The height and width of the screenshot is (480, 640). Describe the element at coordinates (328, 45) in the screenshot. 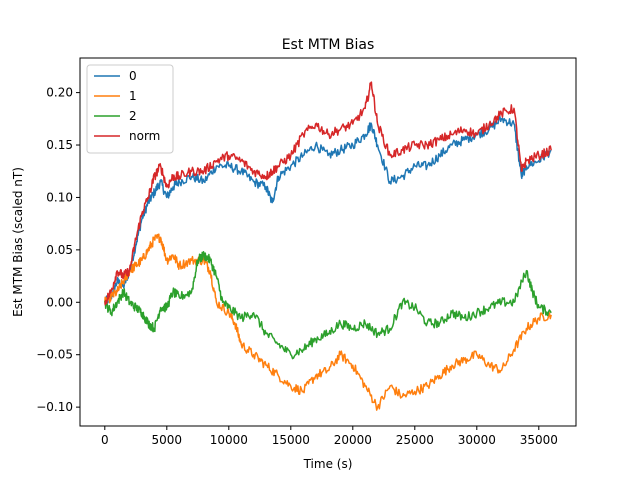

I see `chart-title: Est MTM Bias` at that location.